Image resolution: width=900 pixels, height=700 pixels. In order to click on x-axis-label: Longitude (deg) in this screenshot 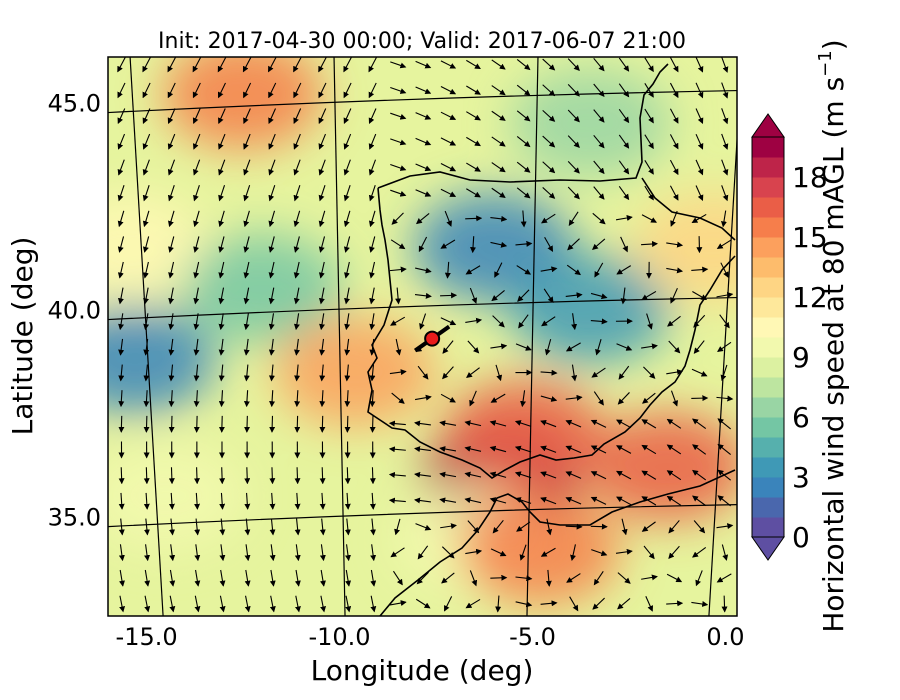, I will do `click(422, 670)`.